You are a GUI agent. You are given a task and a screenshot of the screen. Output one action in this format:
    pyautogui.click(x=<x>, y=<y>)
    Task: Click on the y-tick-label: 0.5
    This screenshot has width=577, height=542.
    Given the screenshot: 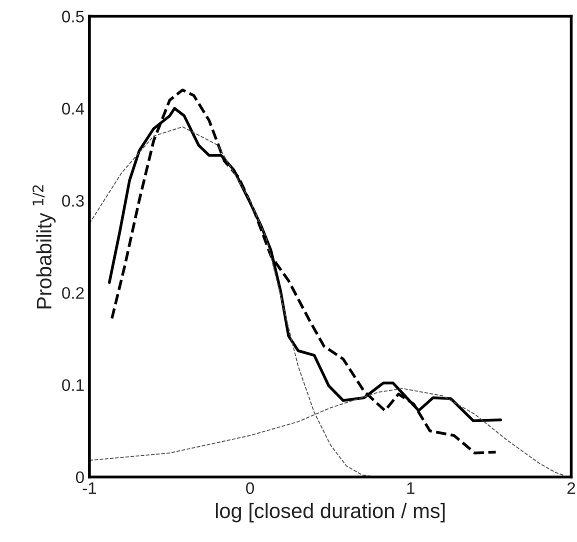 What is the action you would take?
    pyautogui.click(x=73, y=16)
    